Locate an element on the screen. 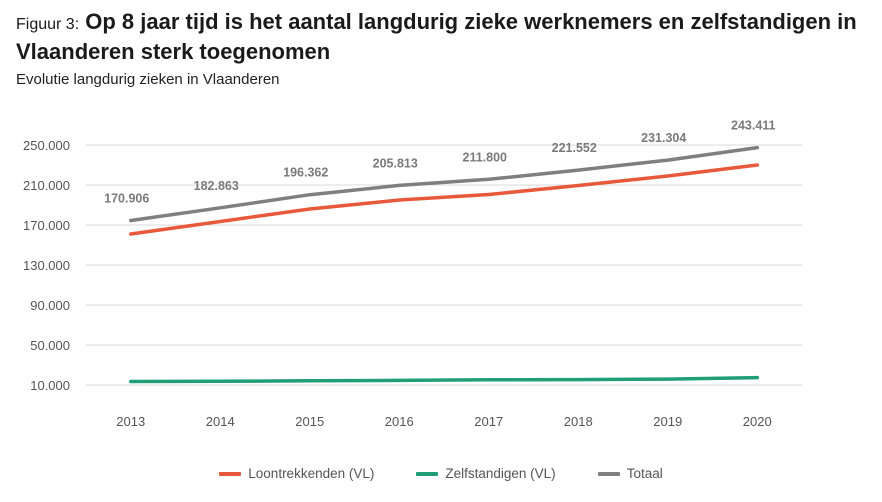  figure-subtitle: Evolutie langdurig zieken in Vlaanderen is located at coordinates (148, 79).